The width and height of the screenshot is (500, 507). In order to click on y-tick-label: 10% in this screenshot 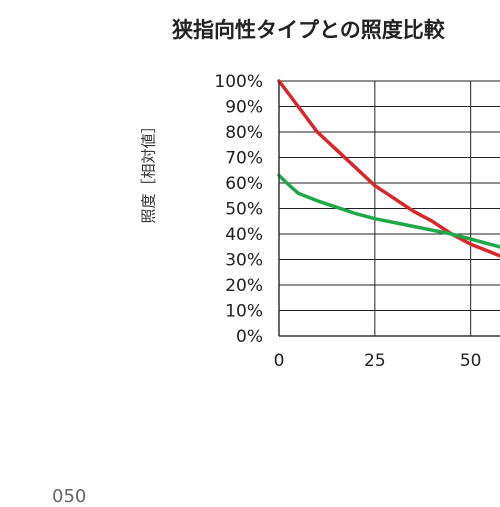, I will do `click(244, 312)`.